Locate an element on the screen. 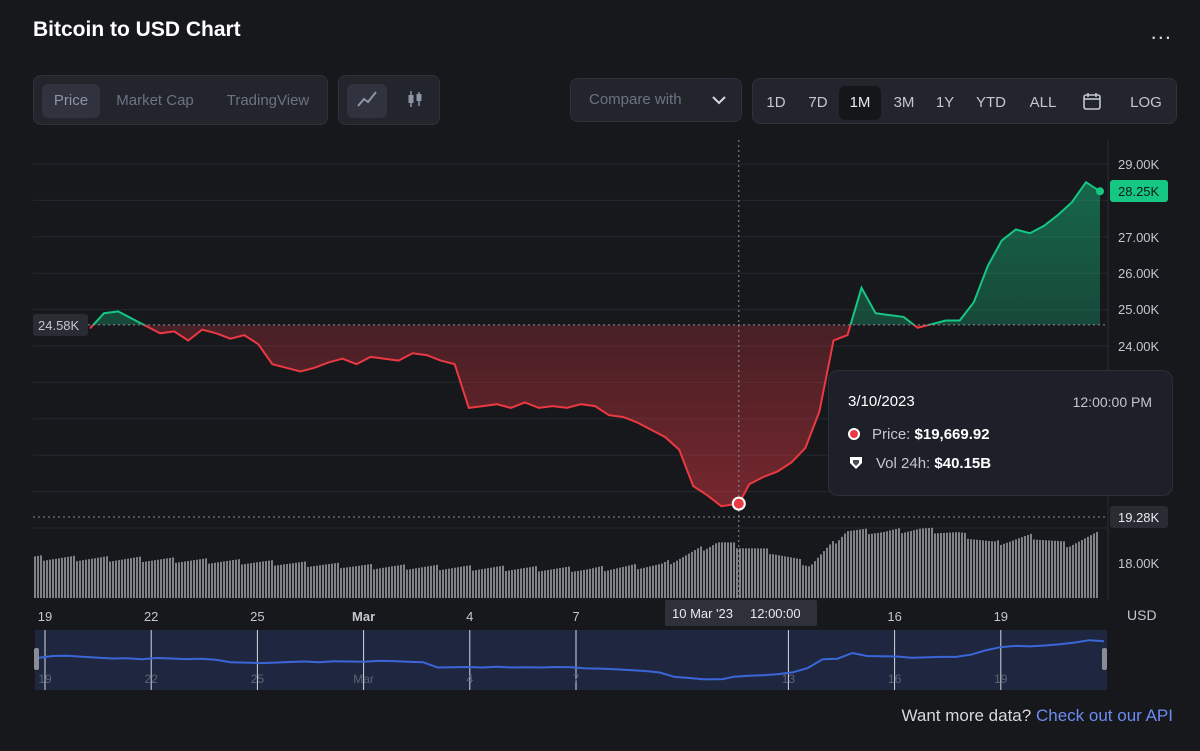 Image resolution: width=1200 pixels, height=751 pixels. baseline-label-bg is located at coordinates (60, 324).